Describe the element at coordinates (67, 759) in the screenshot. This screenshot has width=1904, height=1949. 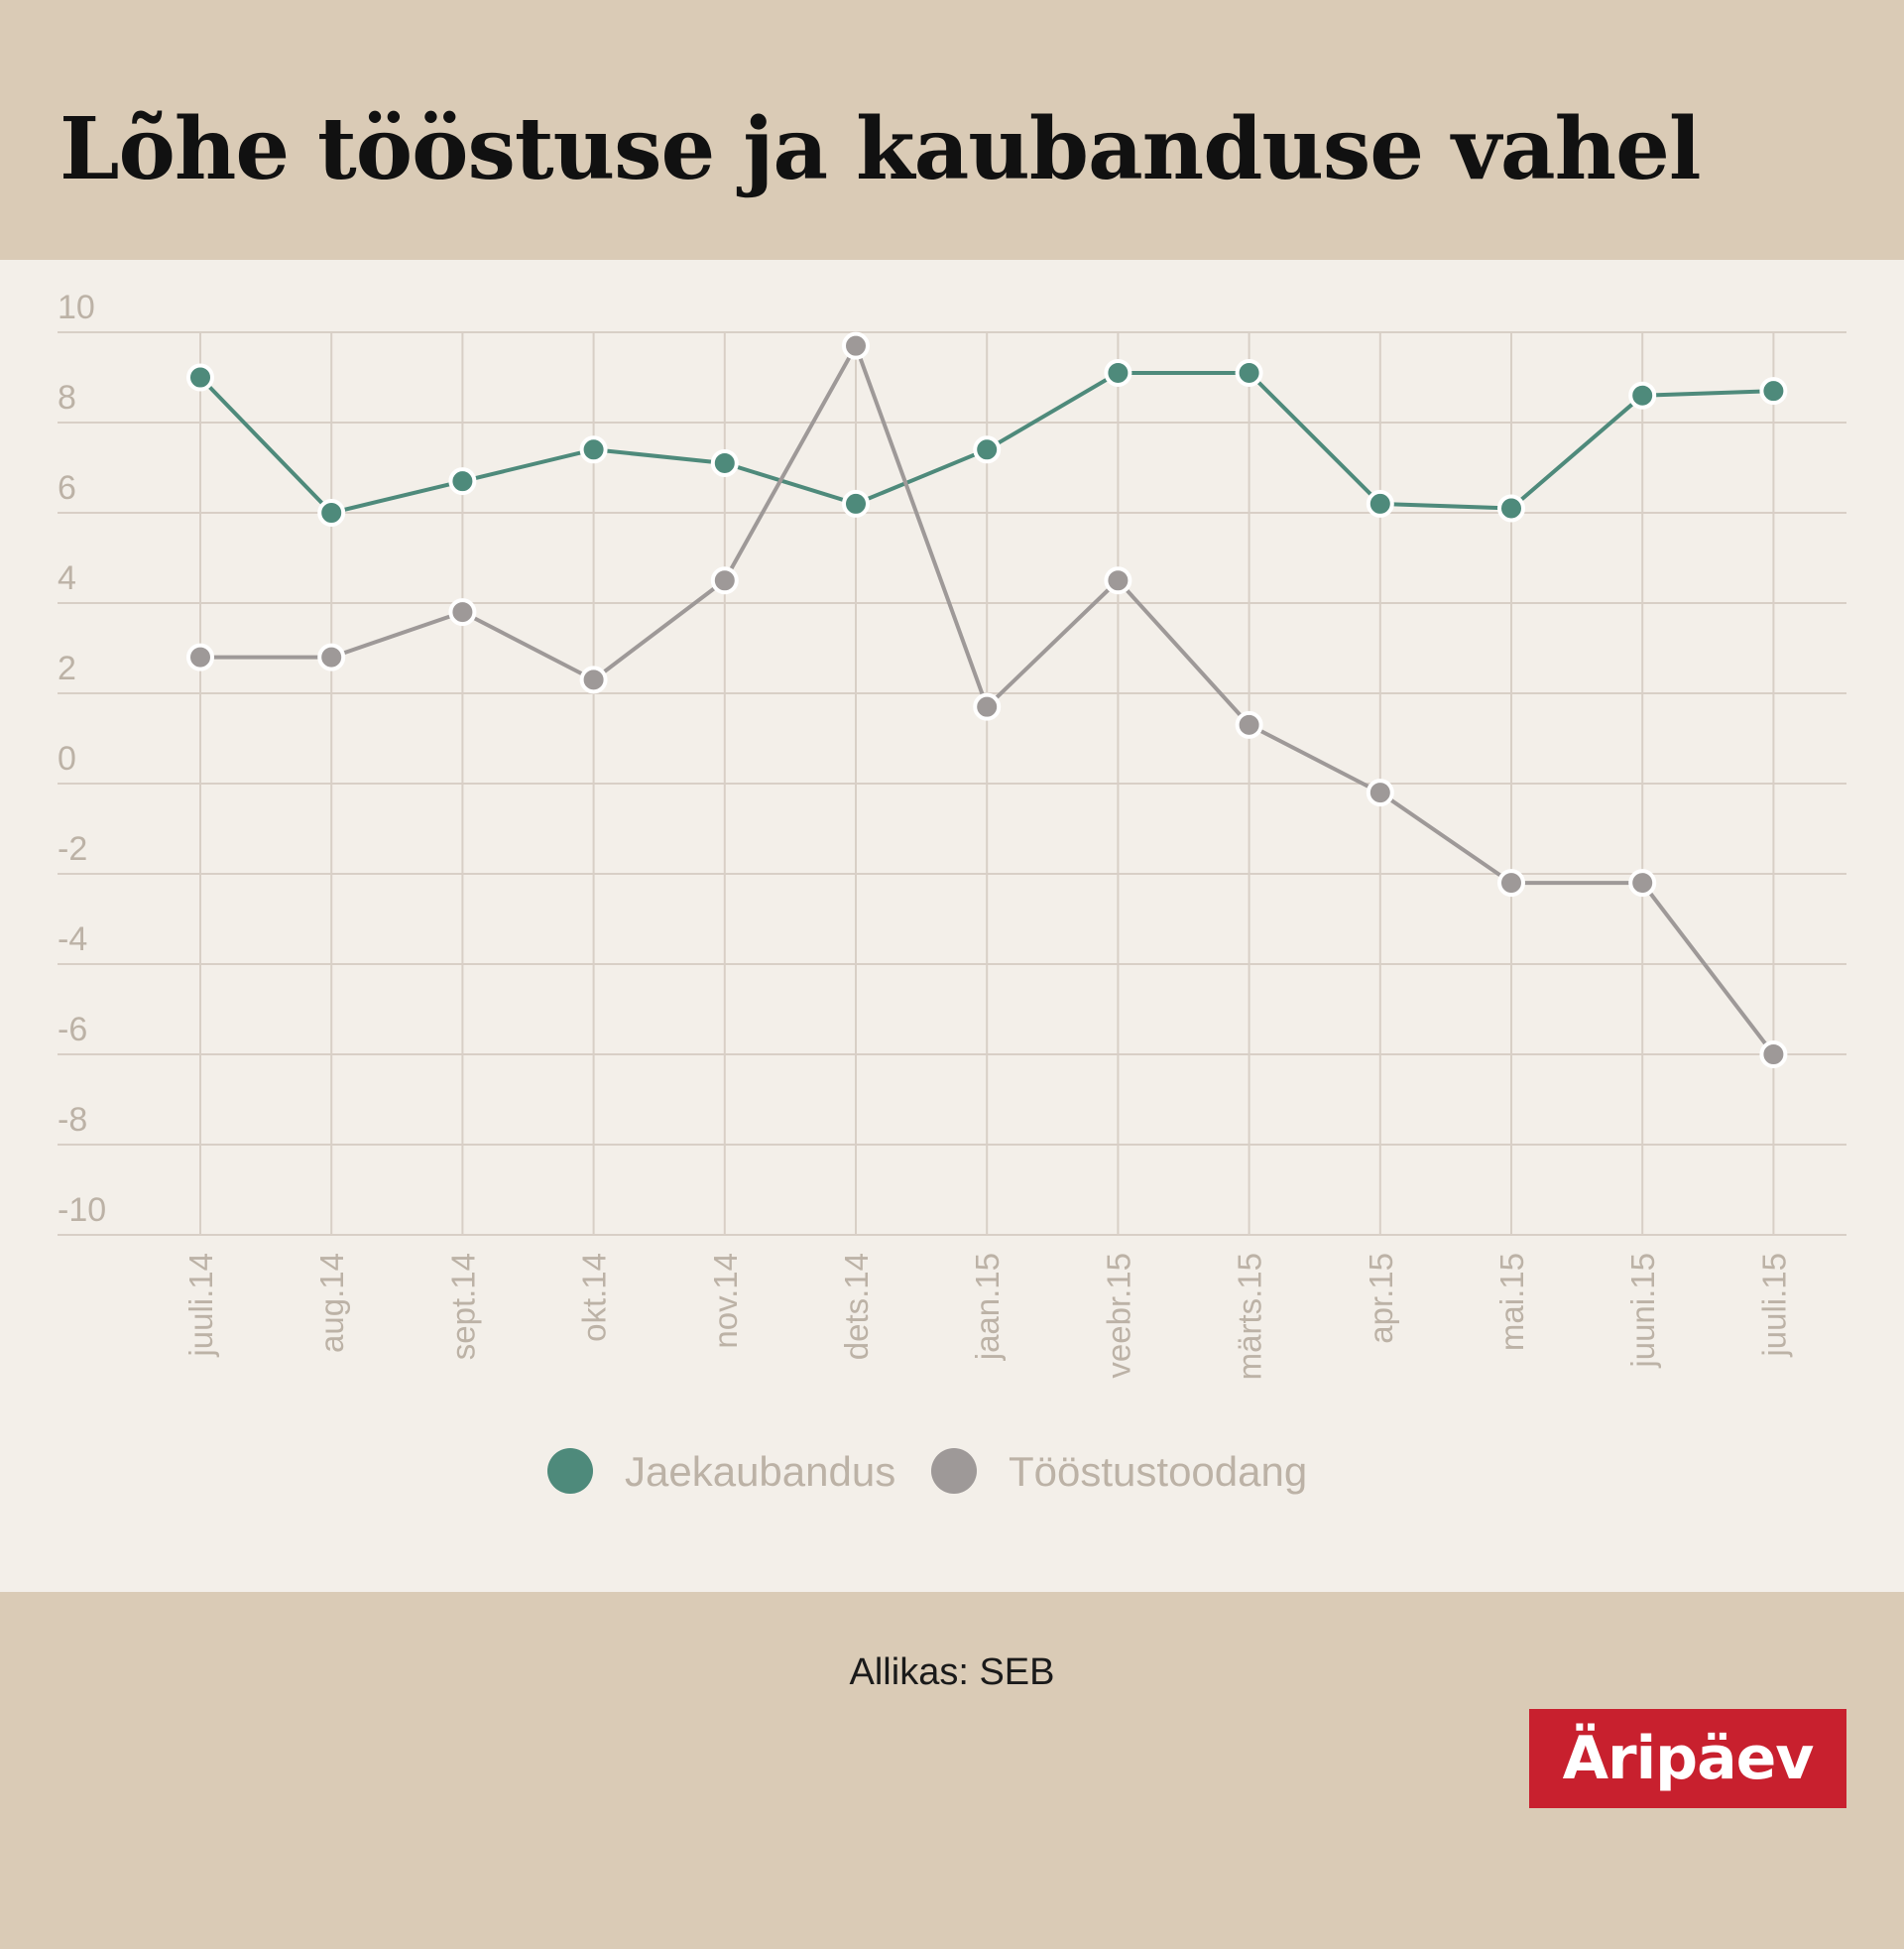
I see `y-tick-label: 0` at that location.